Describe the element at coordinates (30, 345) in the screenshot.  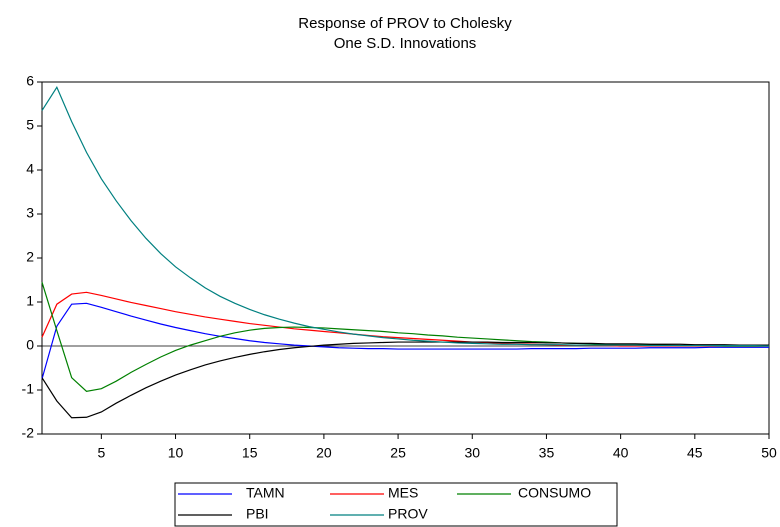
I see `y-tick-label: 0` at that location.